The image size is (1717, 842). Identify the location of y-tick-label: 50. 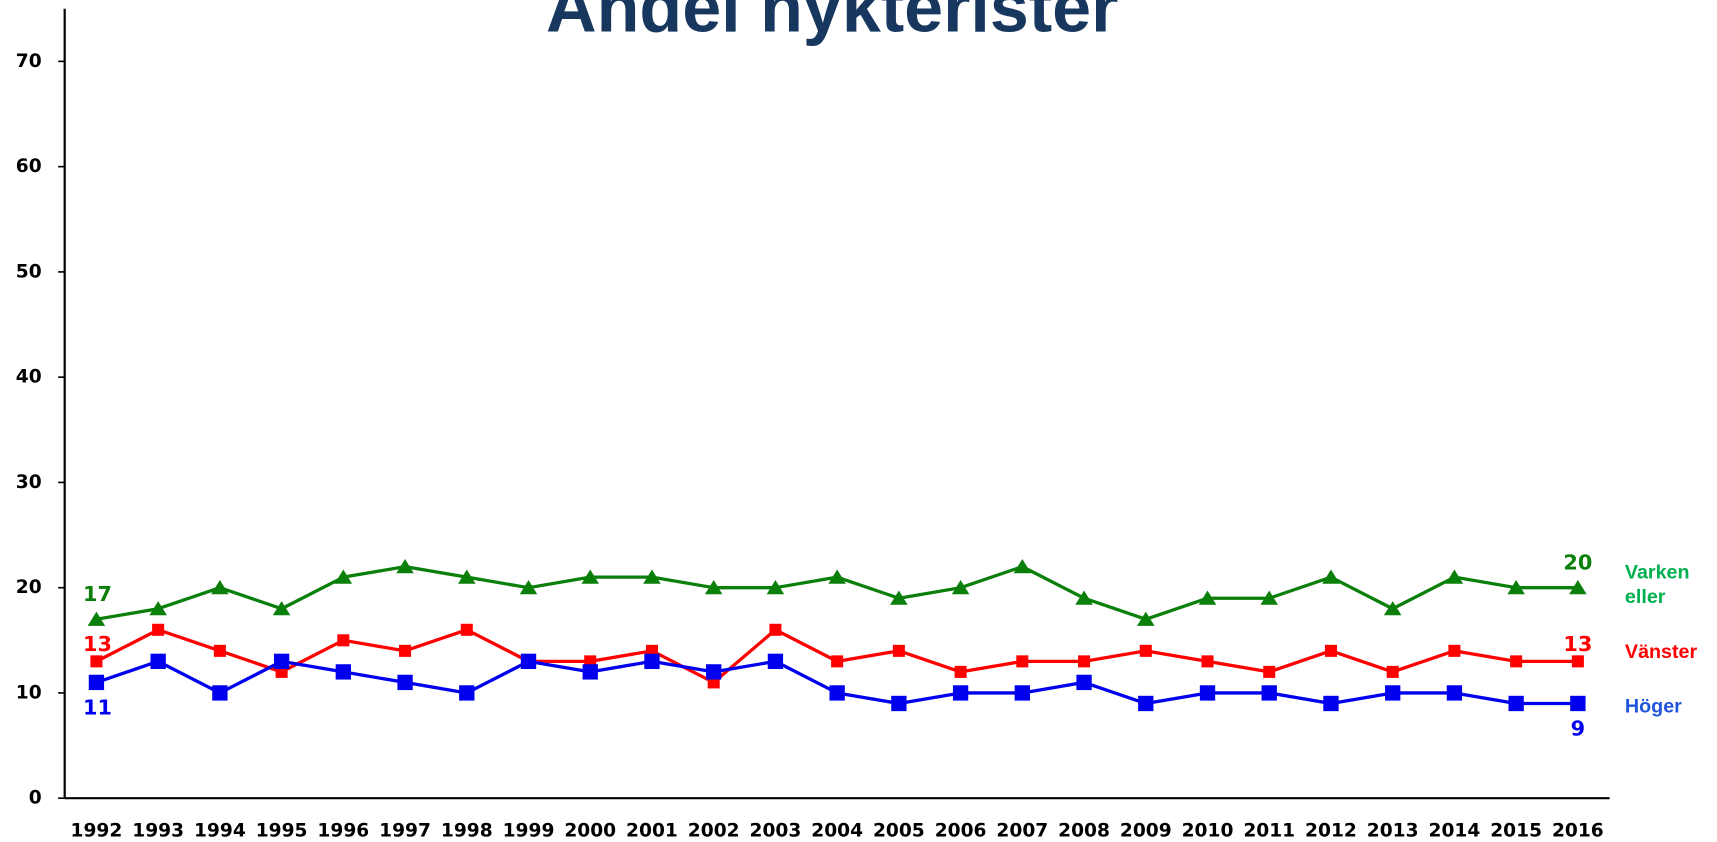
(29, 271).